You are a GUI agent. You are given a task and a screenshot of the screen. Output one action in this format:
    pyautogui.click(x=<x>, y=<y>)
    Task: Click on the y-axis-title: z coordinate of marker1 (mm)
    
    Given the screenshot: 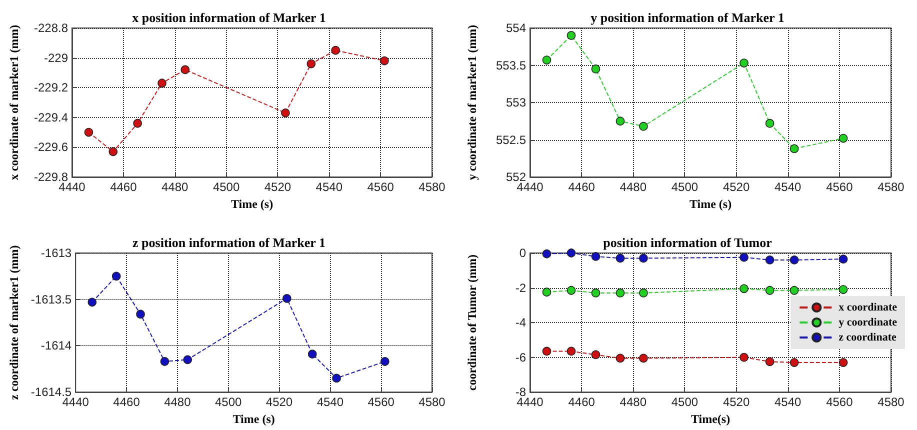 What is the action you would take?
    pyautogui.click(x=14, y=322)
    